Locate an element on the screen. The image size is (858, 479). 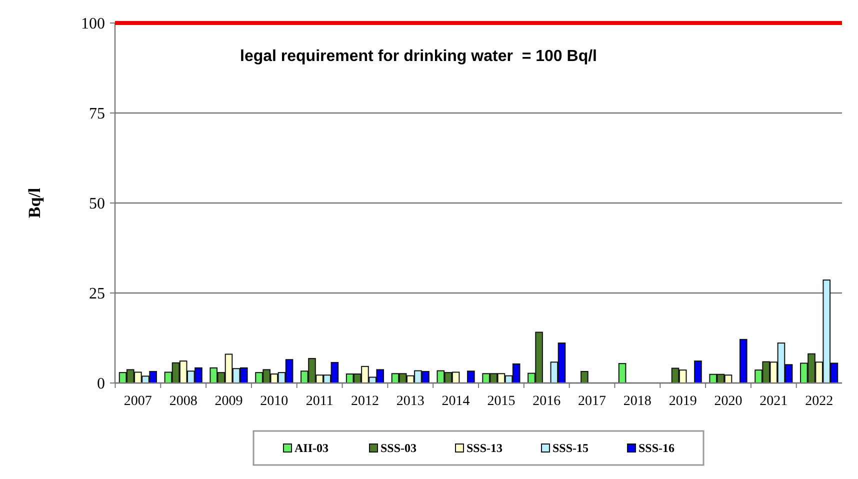
x-tick-label: 2007 is located at coordinates (138, 401).